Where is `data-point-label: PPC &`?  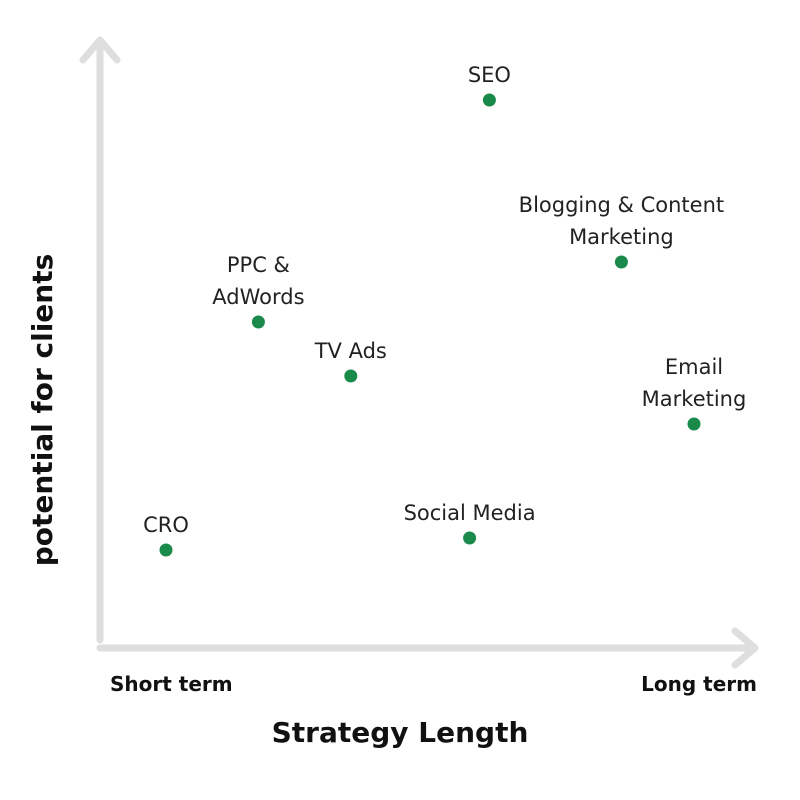
data-point-label: PPC & is located at coordinates (258, 265).